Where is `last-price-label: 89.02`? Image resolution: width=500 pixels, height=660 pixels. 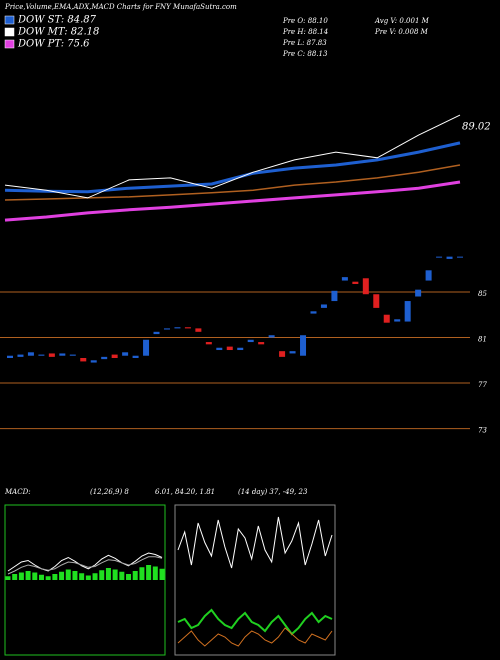
last-price-label: 89.02 is located at coordinates (476, 127).